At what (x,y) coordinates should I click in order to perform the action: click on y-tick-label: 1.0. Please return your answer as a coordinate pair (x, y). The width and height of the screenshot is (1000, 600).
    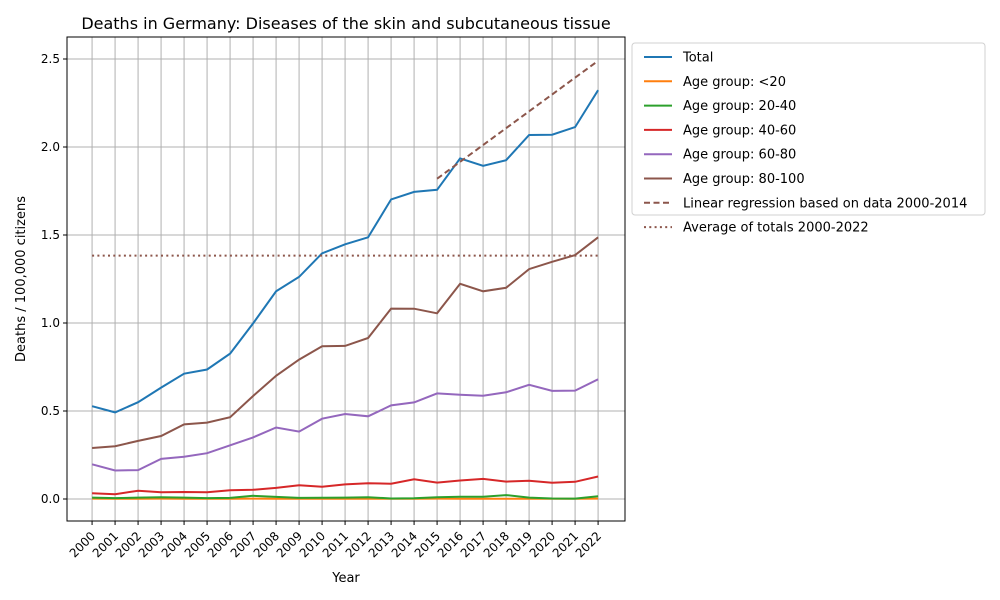
    Looking at the image, I should click on (50, 323).